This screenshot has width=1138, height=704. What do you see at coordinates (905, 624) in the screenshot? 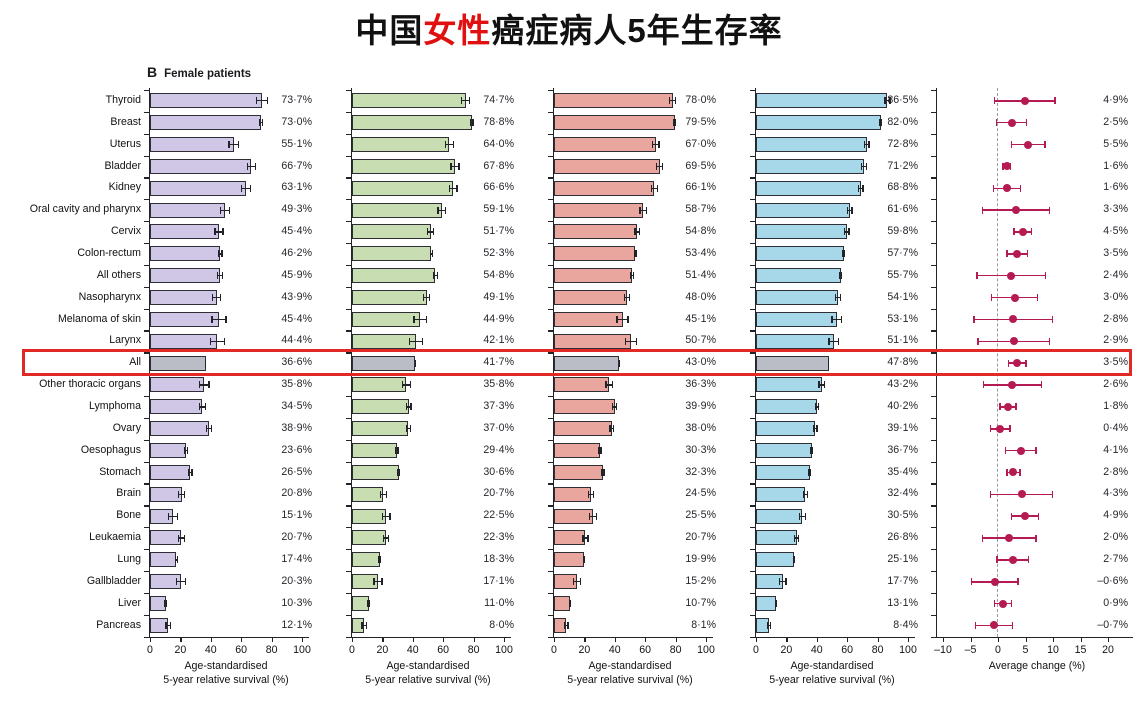
I see `bar-value-label: 8·4%` at bounding box center [905, 624].